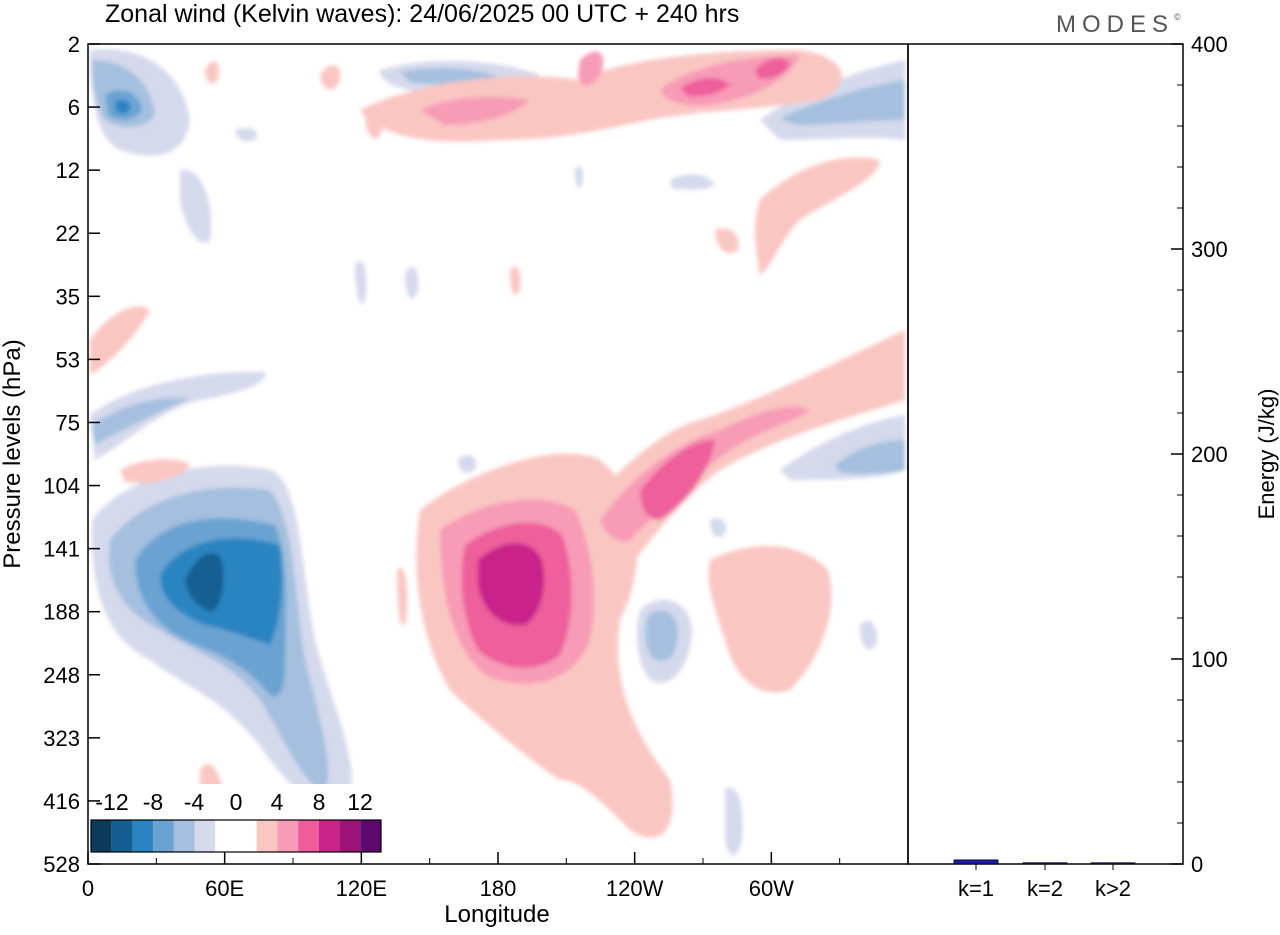 The image size is (1280, 935). Describe the element at coordinates (61, 738) in the screenshot. I see `y-tick-label: 323` at that location.